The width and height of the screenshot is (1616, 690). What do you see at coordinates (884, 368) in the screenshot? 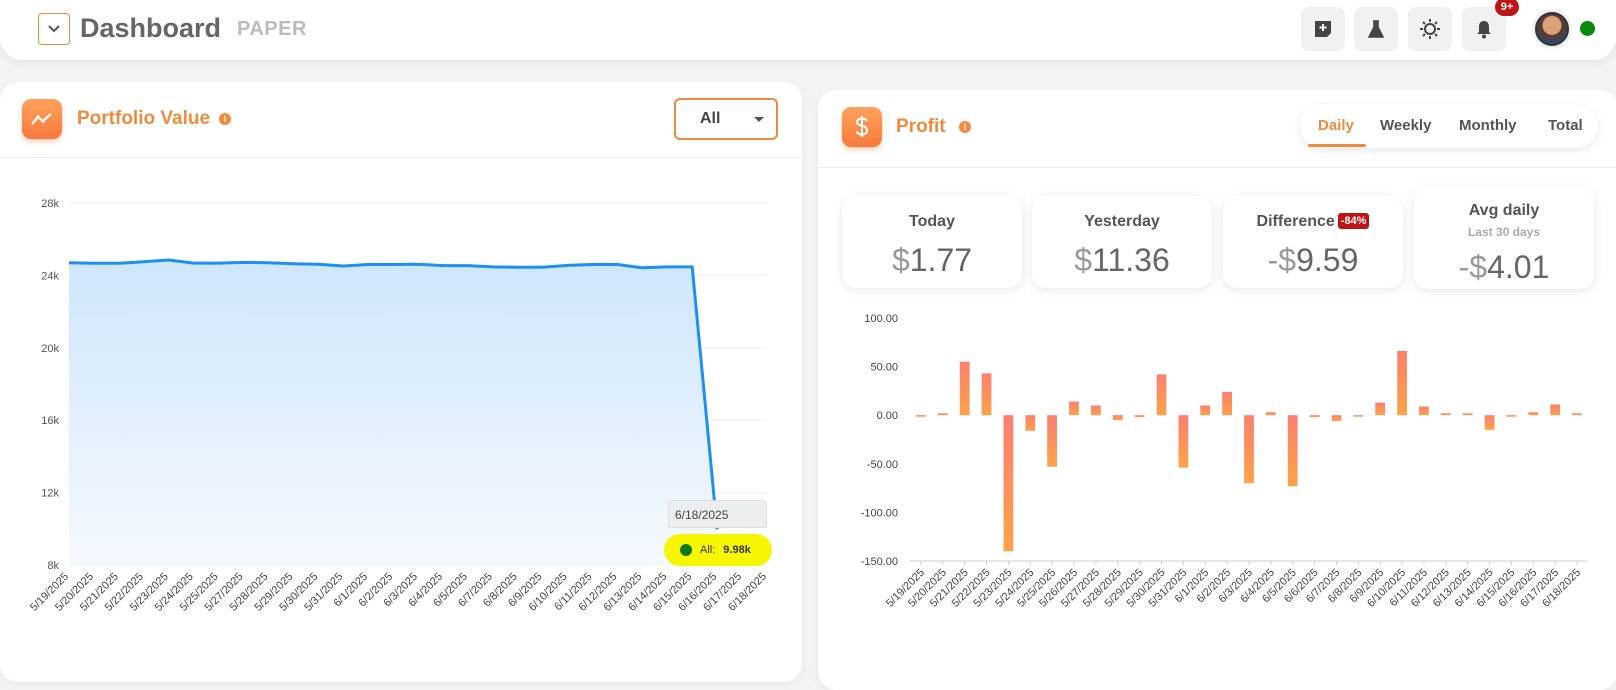
I see `y-tick-label: 50.00` at bounding box center [884, 368].